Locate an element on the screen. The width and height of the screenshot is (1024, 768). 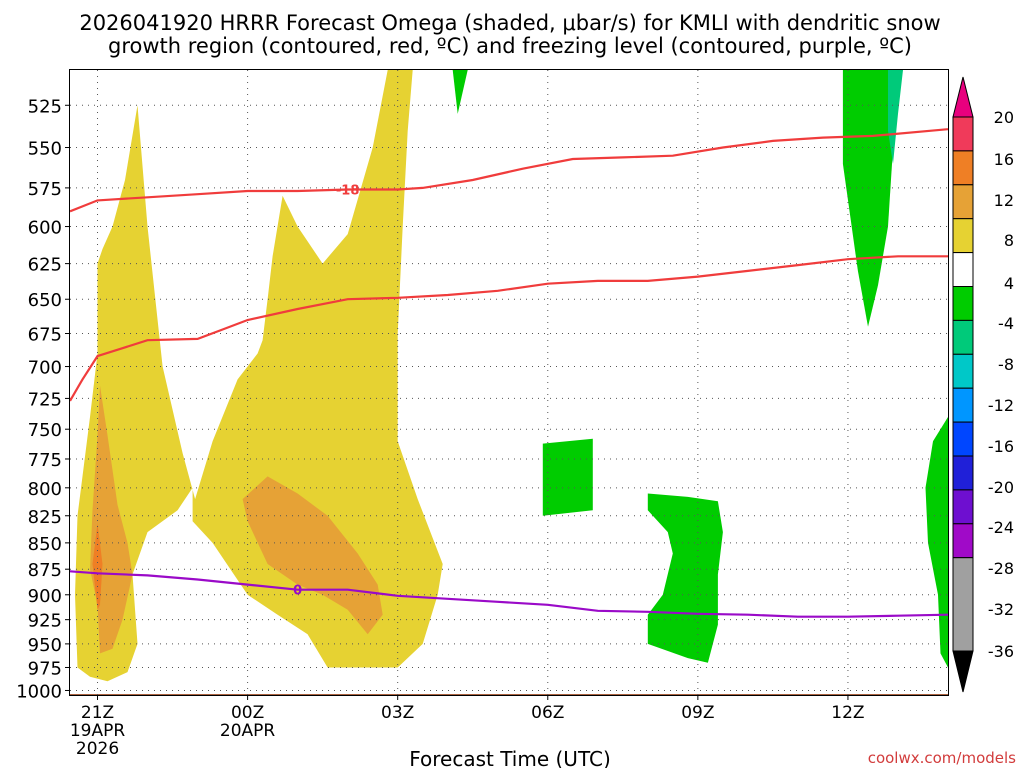
y-tick-label: 625 is located at coordinates (45, 265).